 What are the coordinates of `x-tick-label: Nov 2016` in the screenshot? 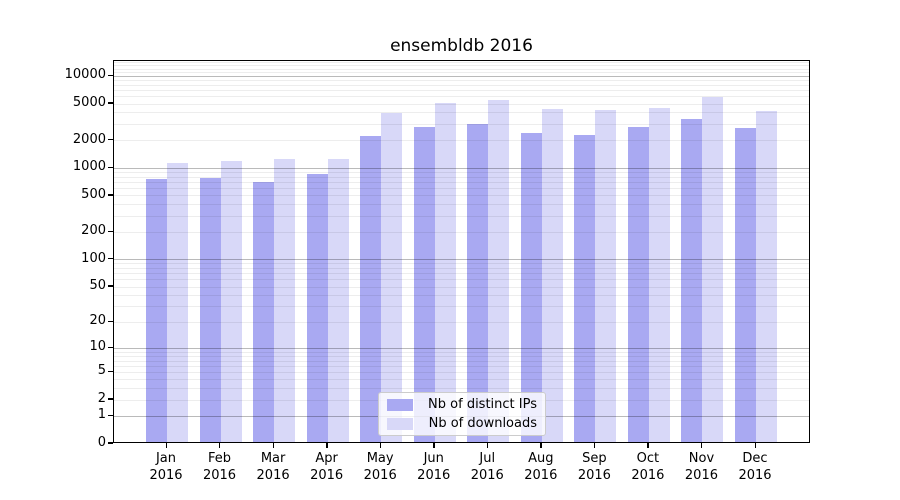 It's located at (701, 467).